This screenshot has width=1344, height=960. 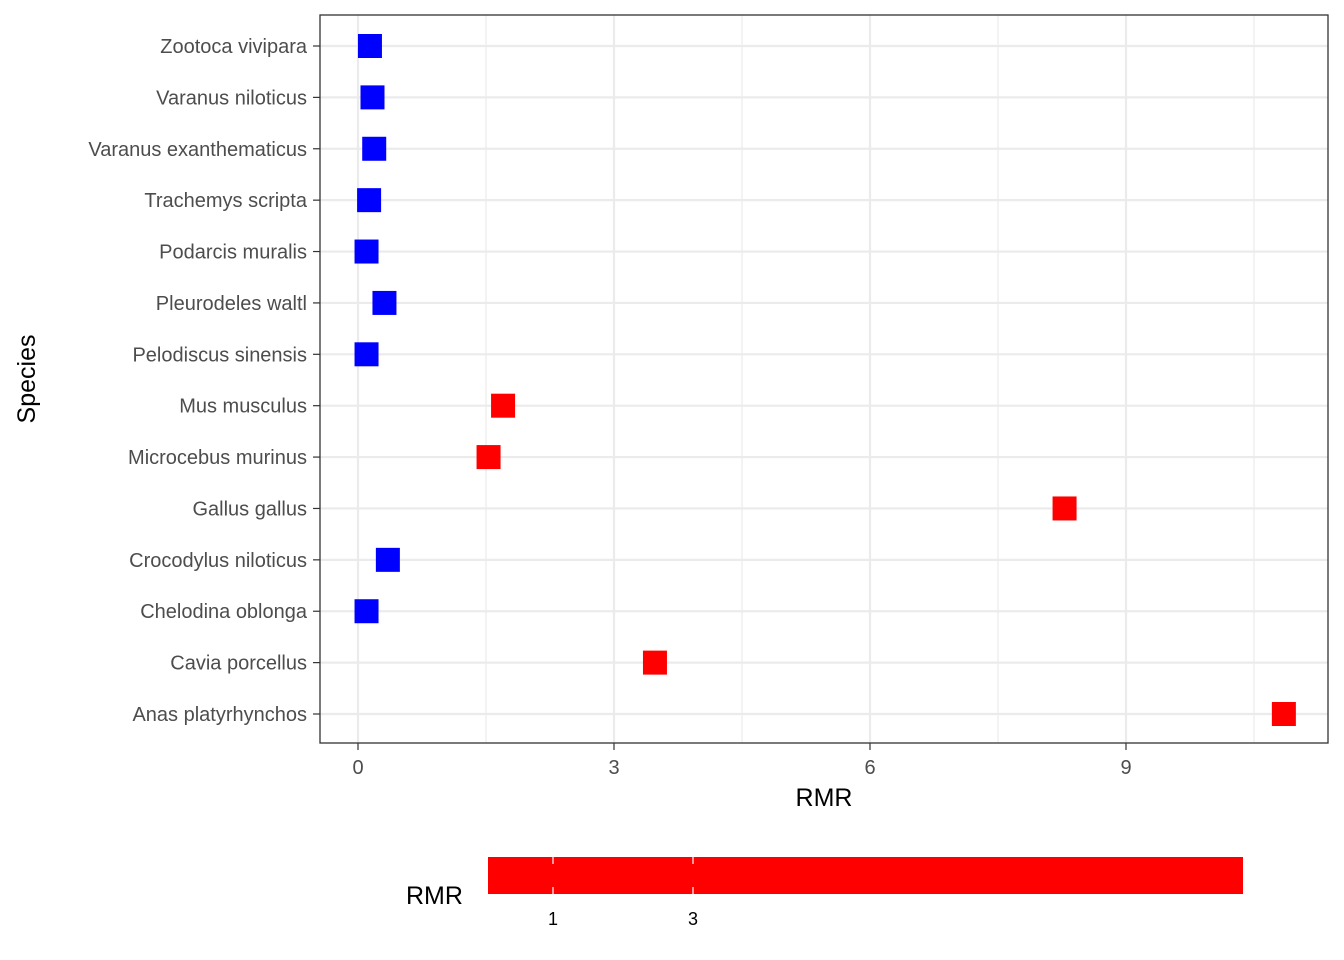 What do you see at coordinates (224, 612) in the screenshot?
I see `y-tick-label: Chelodina oblonga` at bounding box center [224, 612].